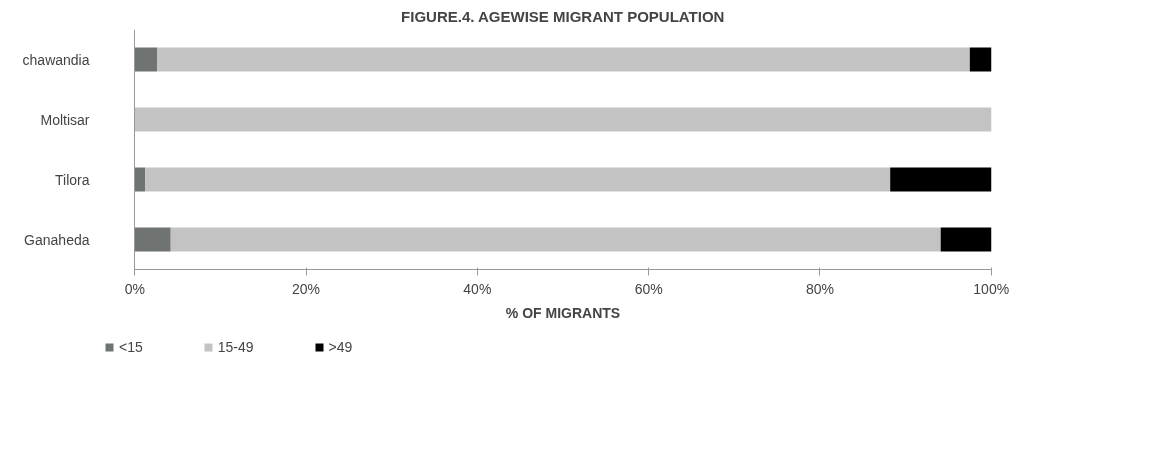  What do you see at coordinates (819, 288) in the screenshot?
I see `x-tick-label: 80%` at bounding box center [819, 288].